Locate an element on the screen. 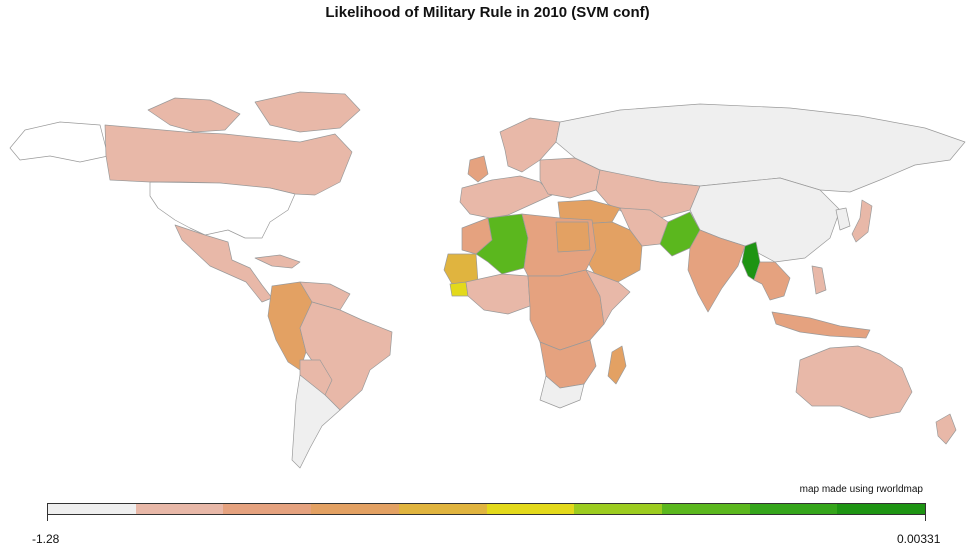  region-greenland-area is located at coordinates (194, 115).